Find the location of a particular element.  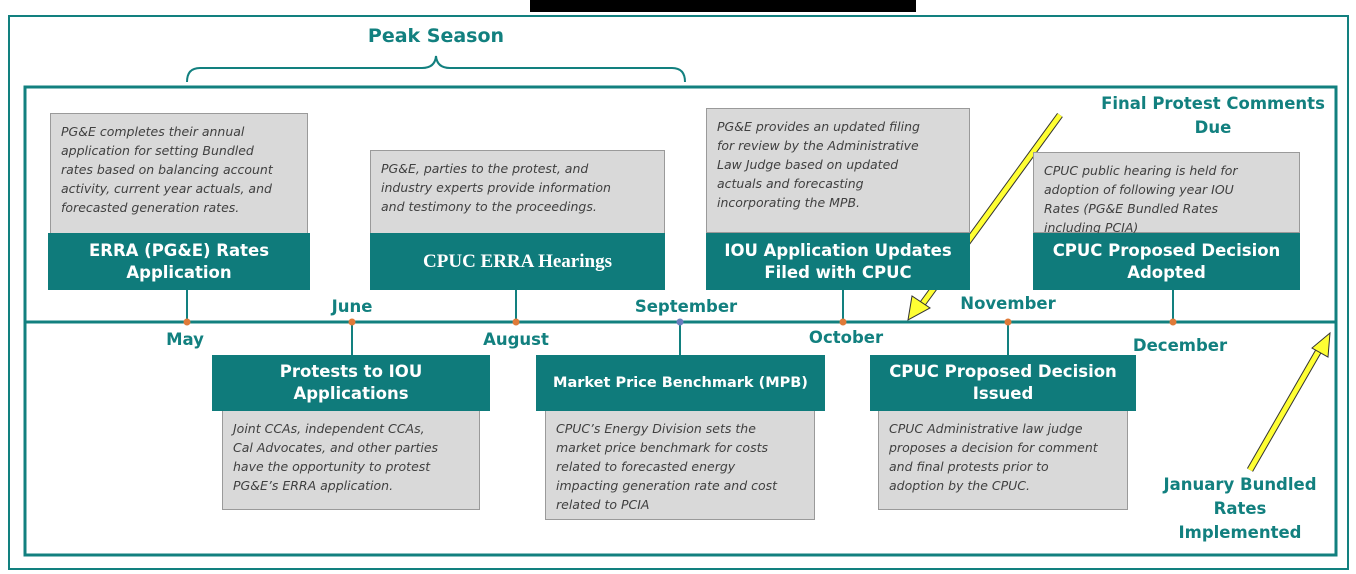

description-line: PG&E completes their annual is located at coordinates (153, 131).